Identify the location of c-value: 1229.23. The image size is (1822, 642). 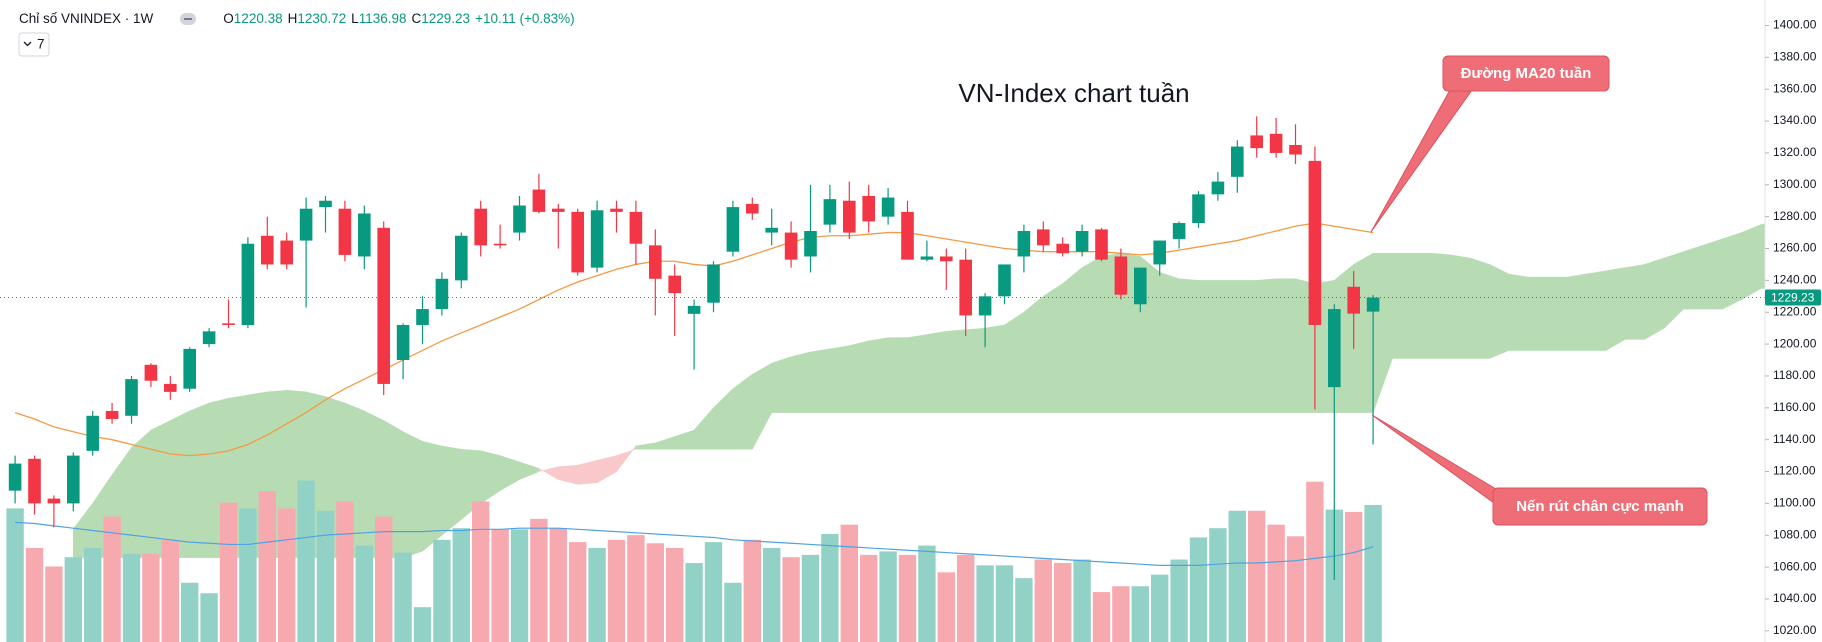
(445, 18).